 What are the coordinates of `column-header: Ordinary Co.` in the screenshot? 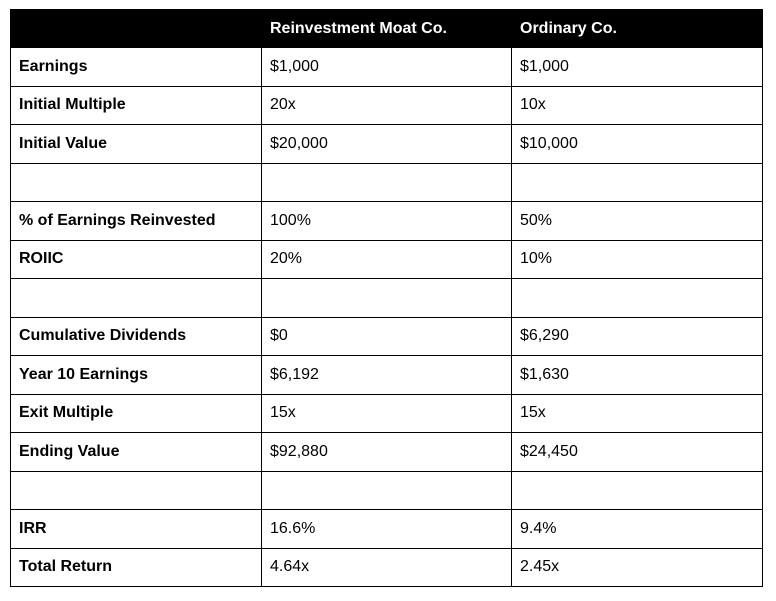 It's located at (637, 28).